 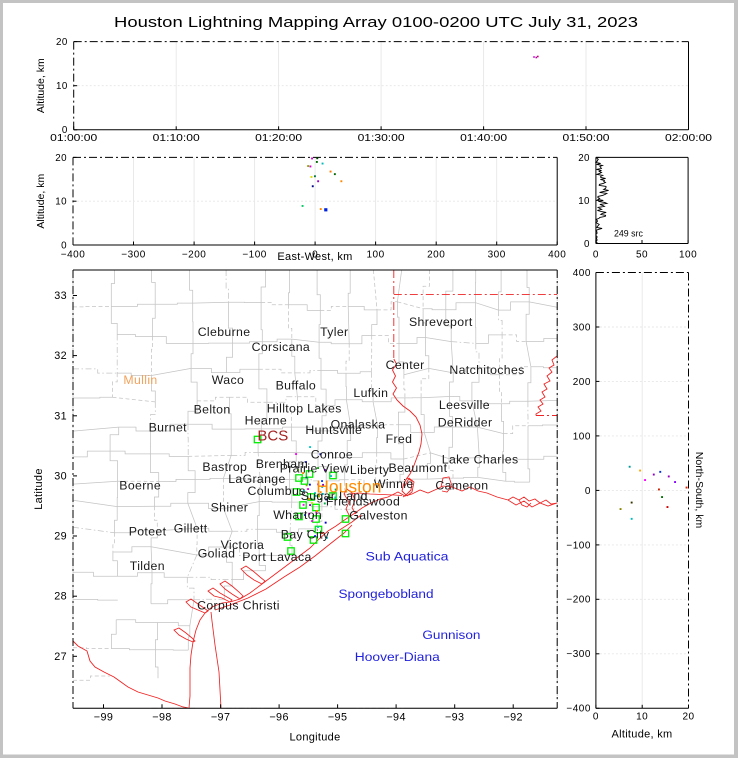 What do you see at coordinates (147, 566) in the screenshot?
I see `svg-text: Tilden` at bounding box center [147, 566].